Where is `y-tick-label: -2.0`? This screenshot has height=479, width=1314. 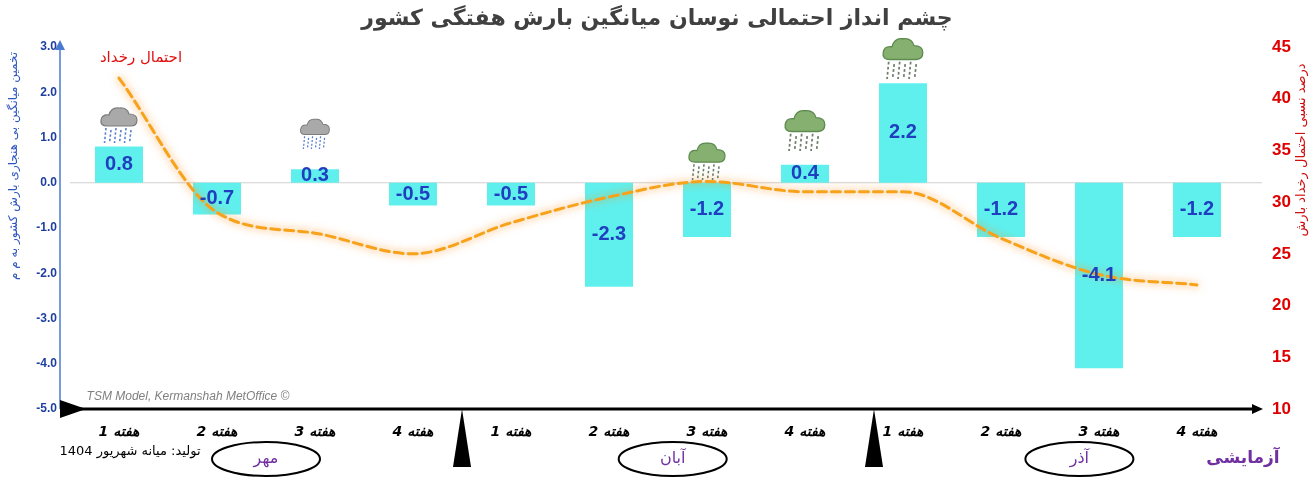
y-tick-label: -2.0 is located at coordinates (47, 272).